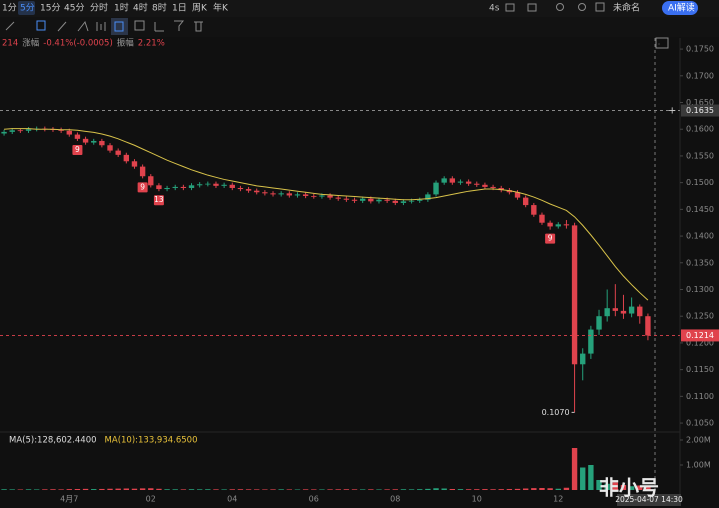 The height and width of the screenshot is (508, 719). What do you see at coordinates (121, 8) in the screenshot?
I see `interval-button: 1时` at bounding box center [121, 8].